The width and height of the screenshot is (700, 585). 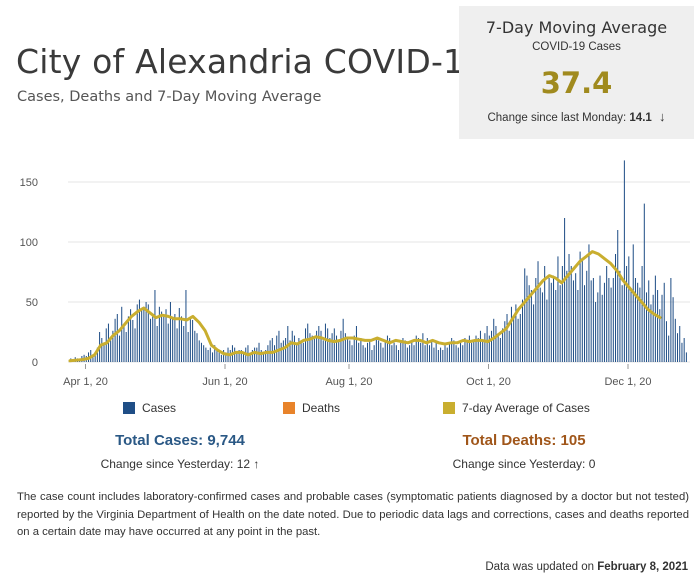 What do you see at coordinates (289, 408) in the screenshot?
I see `deaths-swatch-icon` at bounding box center [289, 408].